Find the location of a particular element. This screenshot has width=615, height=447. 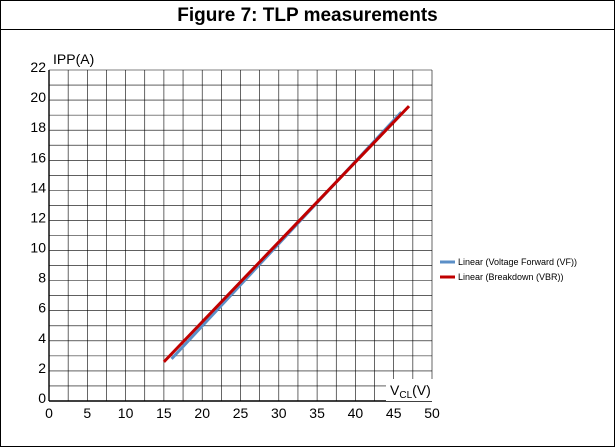

x-tick-label: 40 is located at coordinates (356, 413).